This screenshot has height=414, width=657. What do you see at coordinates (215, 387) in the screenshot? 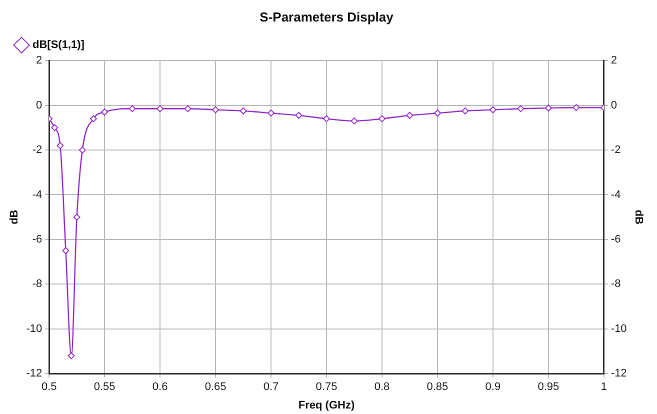
I see `x-tick-label: 0.65` at bounding box center [215, 387].